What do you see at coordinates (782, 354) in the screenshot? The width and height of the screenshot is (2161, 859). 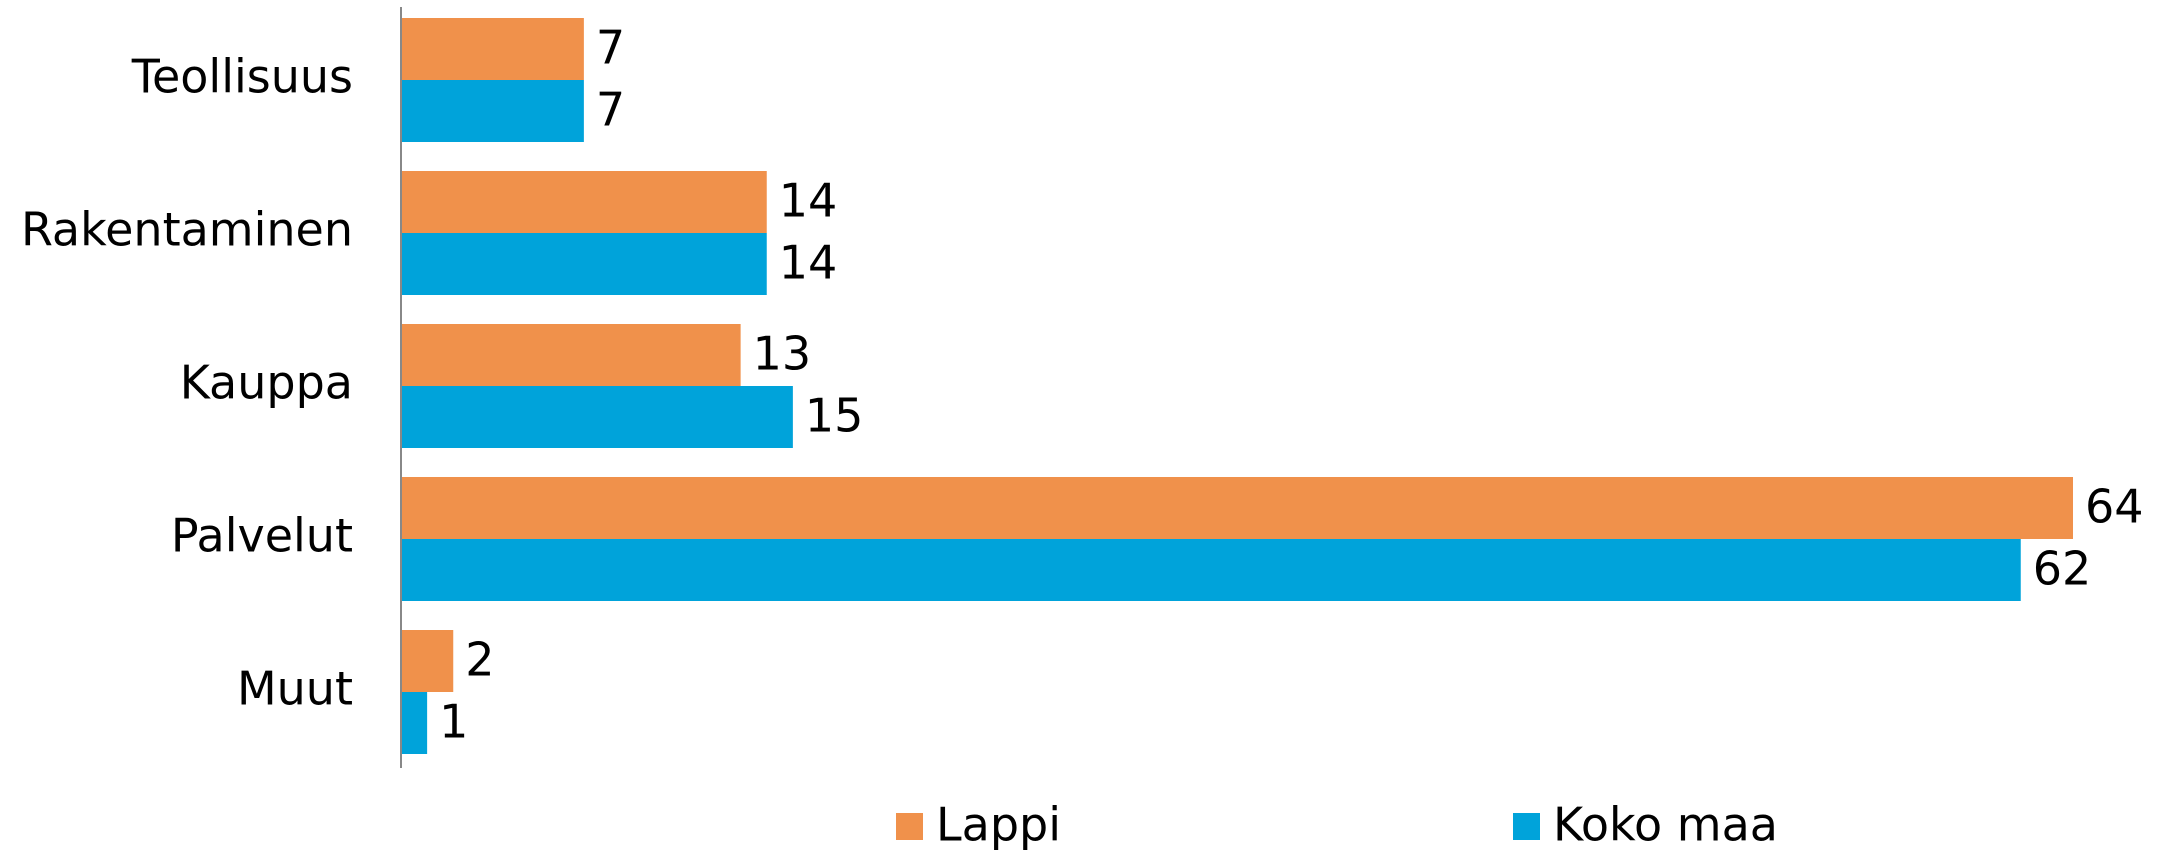 I see `data-label: 13` at bounding box center [782, 354].